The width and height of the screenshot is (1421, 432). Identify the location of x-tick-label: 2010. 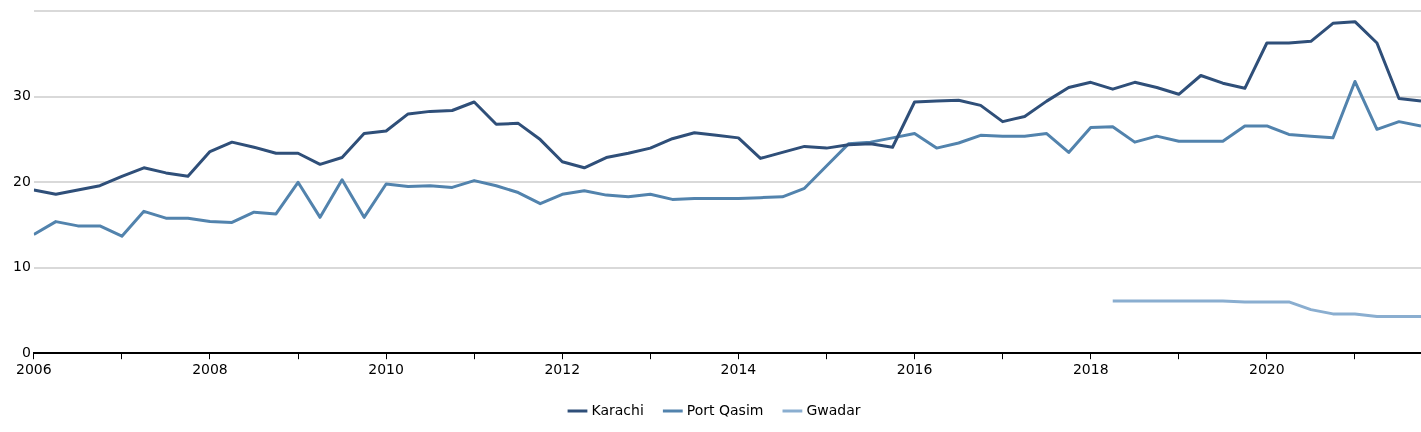
(386, 369).